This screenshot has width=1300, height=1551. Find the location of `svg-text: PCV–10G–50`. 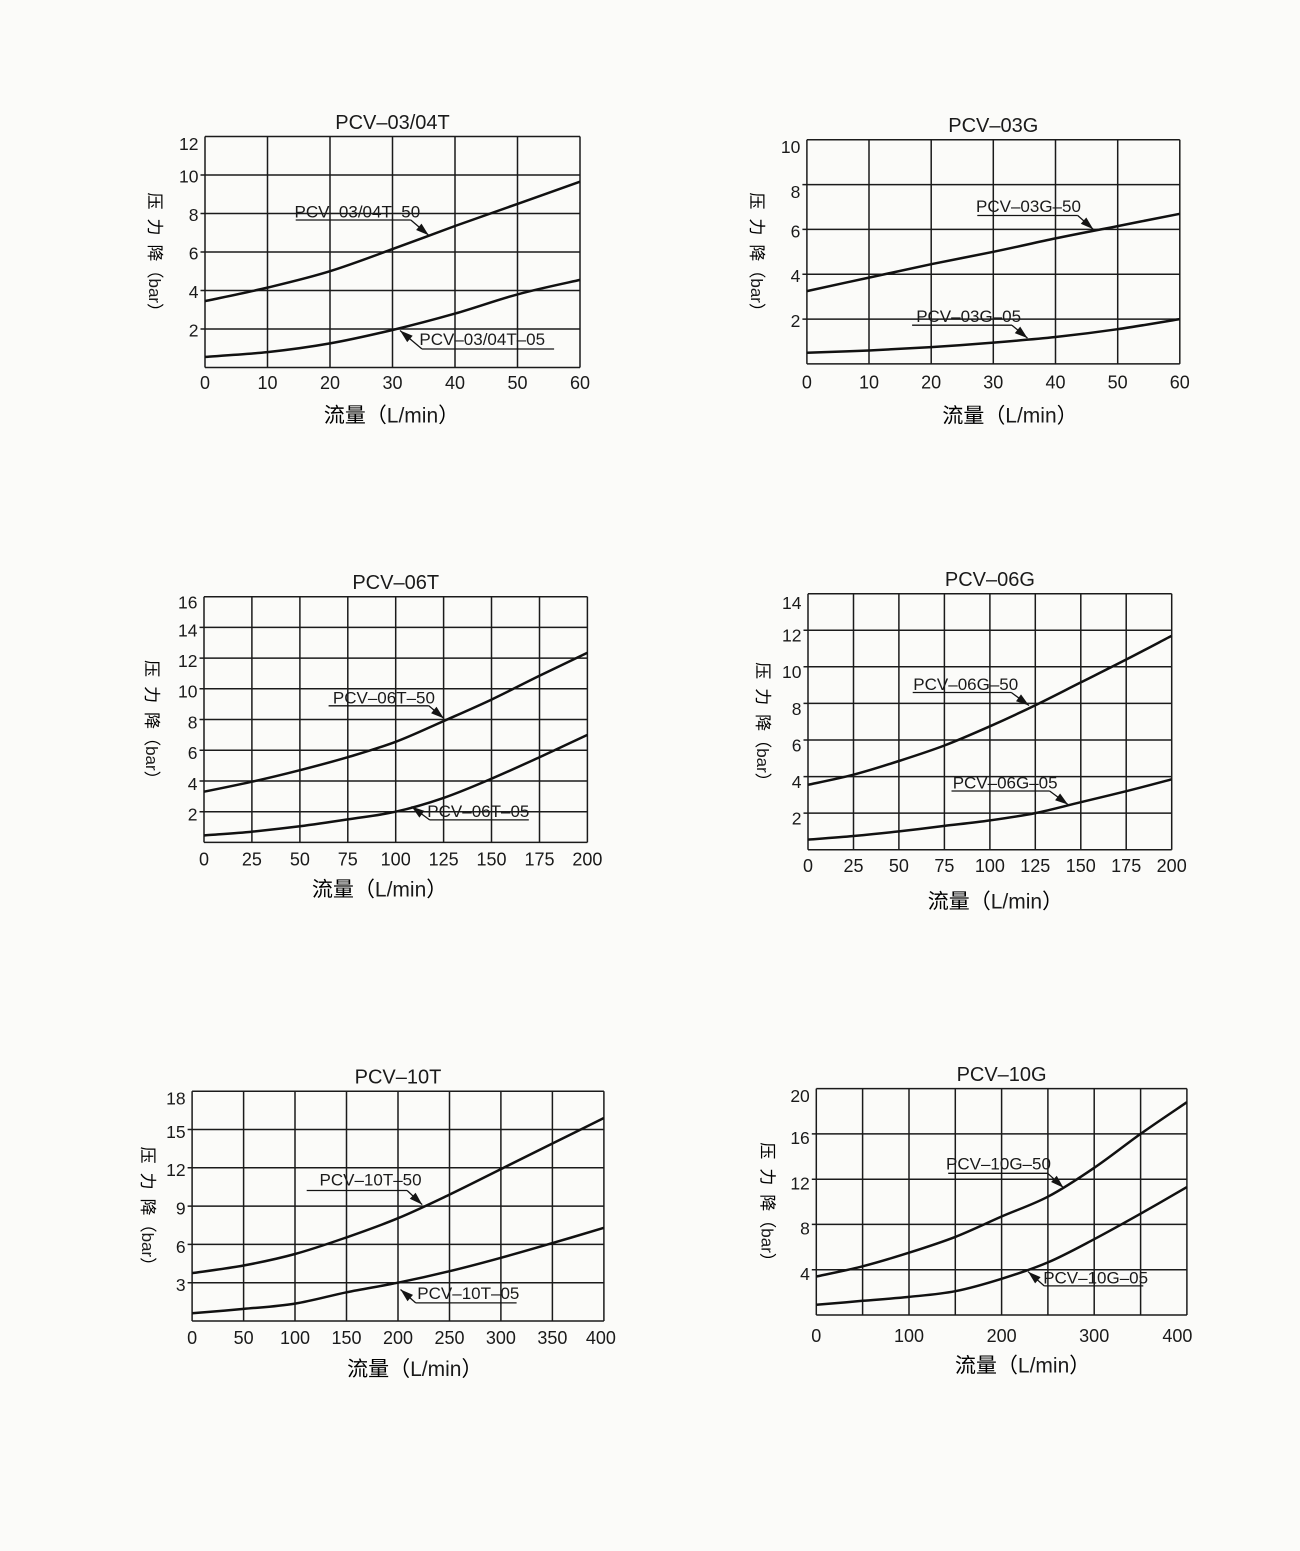

svg-text: PCV–10G–50 is located at coordinates (998, 1164).